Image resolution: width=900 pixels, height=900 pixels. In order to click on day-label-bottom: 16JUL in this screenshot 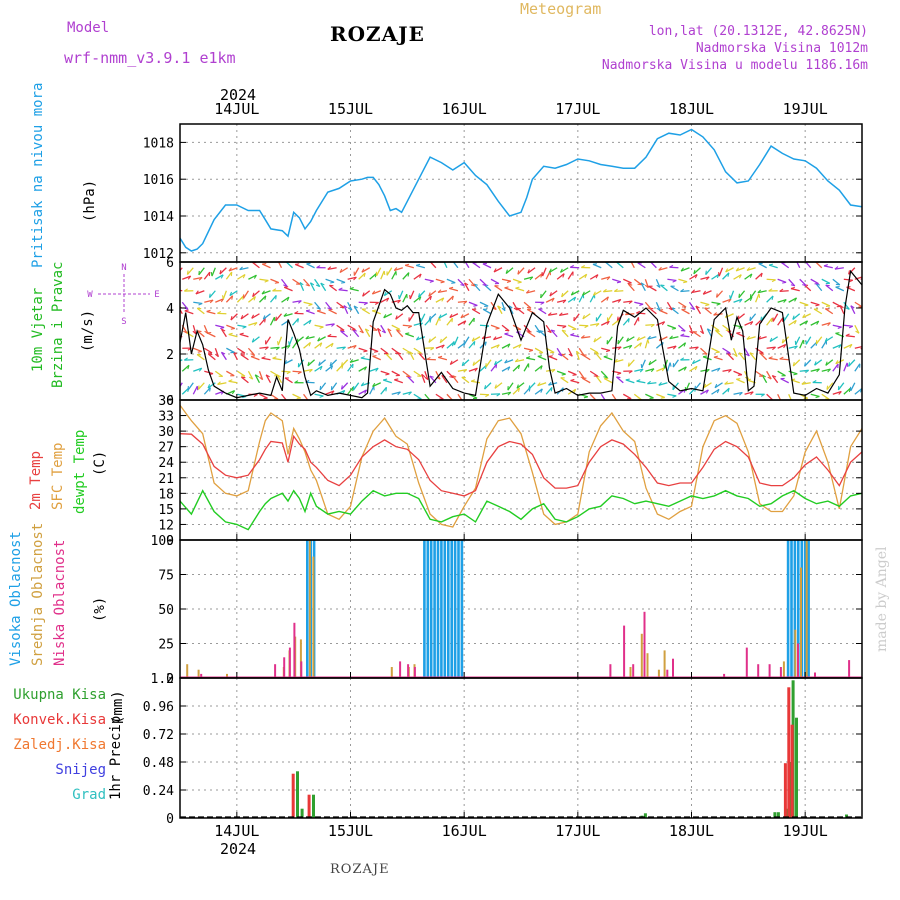, I will do `click(464, 831)`.